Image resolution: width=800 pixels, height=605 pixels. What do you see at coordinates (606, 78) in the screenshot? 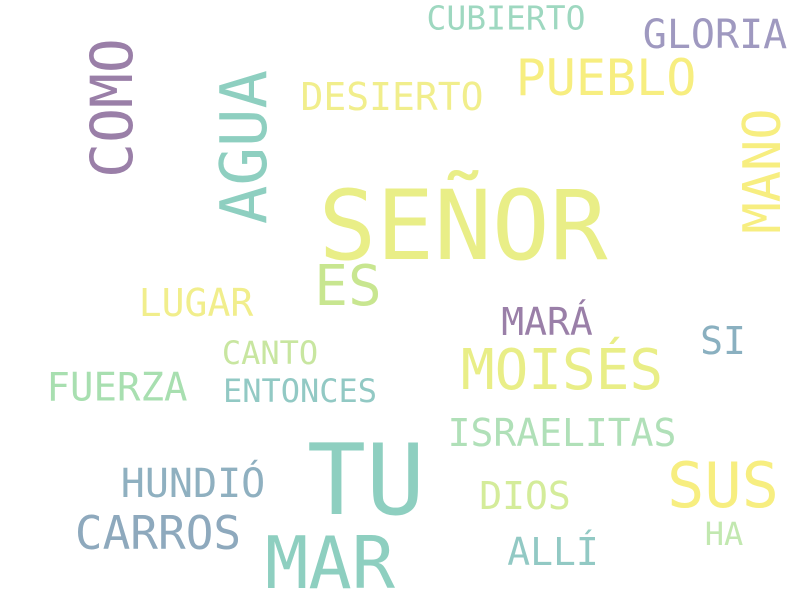
I see `word: PUEBLO` at bounding box center [606, 78].